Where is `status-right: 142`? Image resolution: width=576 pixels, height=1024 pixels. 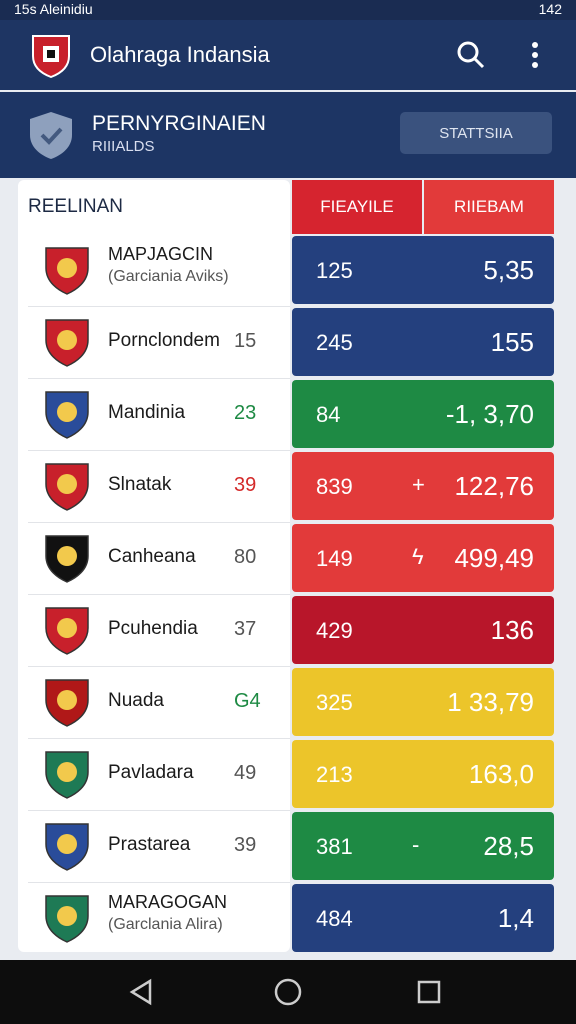 status-right: 142 is located at coordinates (550, 9).